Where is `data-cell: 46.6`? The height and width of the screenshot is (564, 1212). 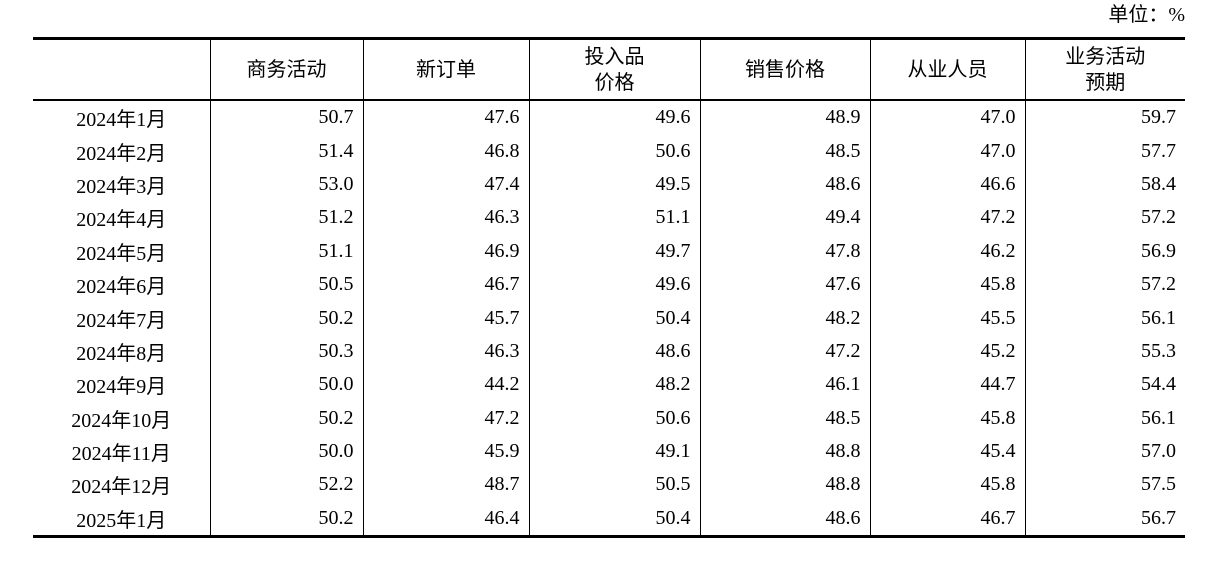 data-cell: 46.6 is located at coordinates (947, 184).